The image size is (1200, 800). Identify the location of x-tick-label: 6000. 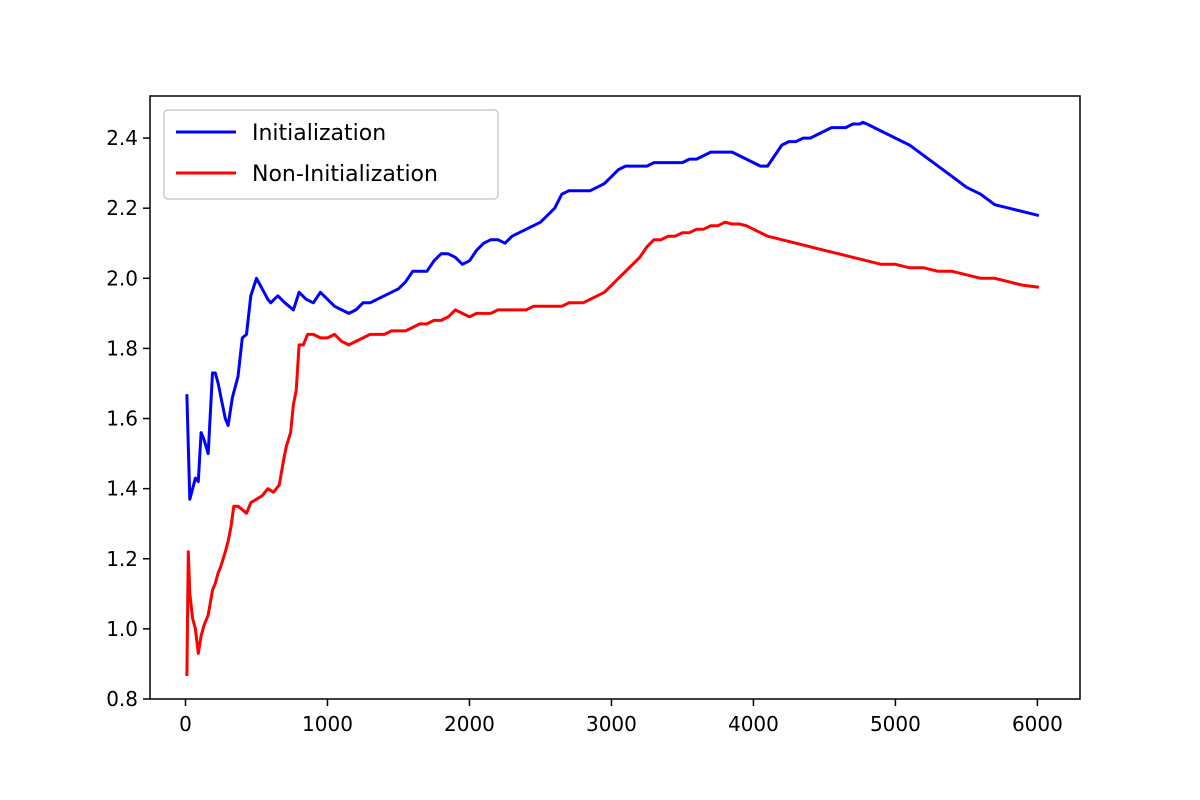
(1037, 724).